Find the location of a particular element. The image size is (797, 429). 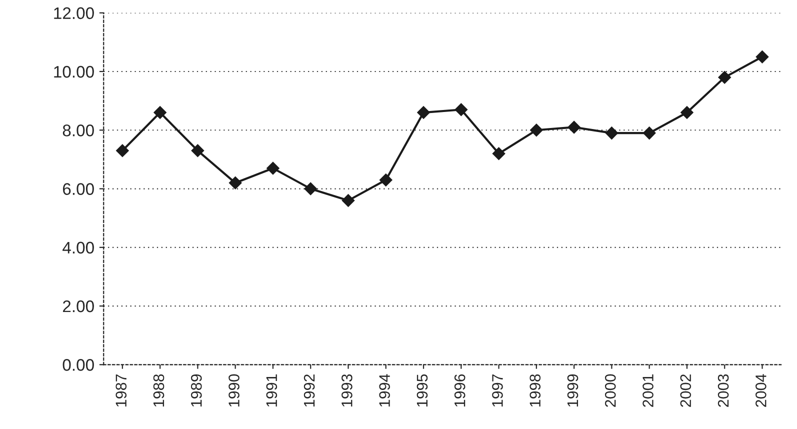

y-tick-label: 0.00 is located at coordinates (78, 365).